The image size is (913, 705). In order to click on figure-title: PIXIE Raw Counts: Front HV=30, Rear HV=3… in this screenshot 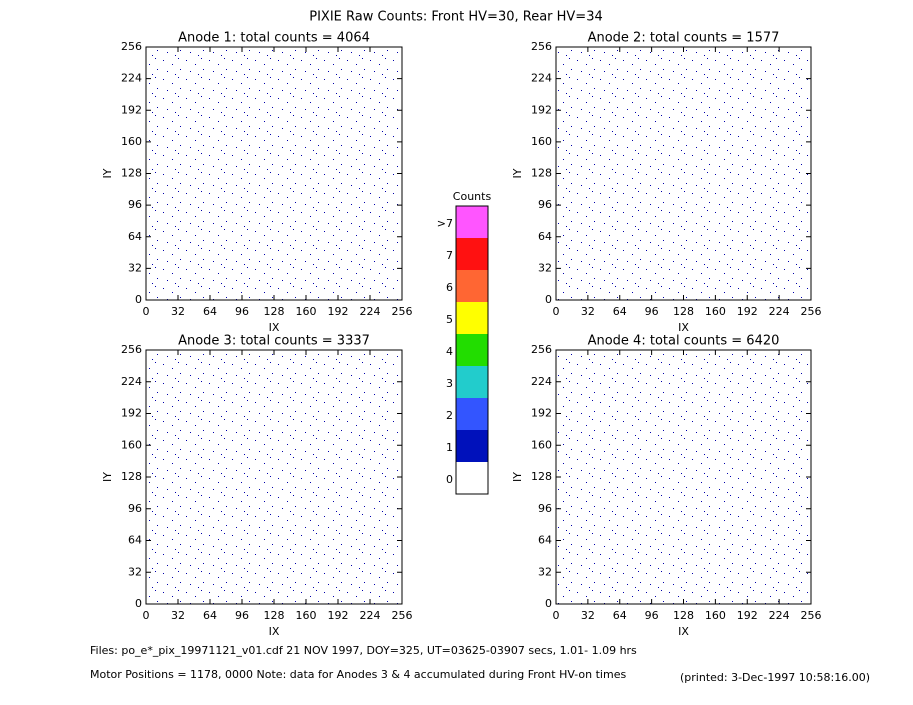, I will do `click(456, 17)`.